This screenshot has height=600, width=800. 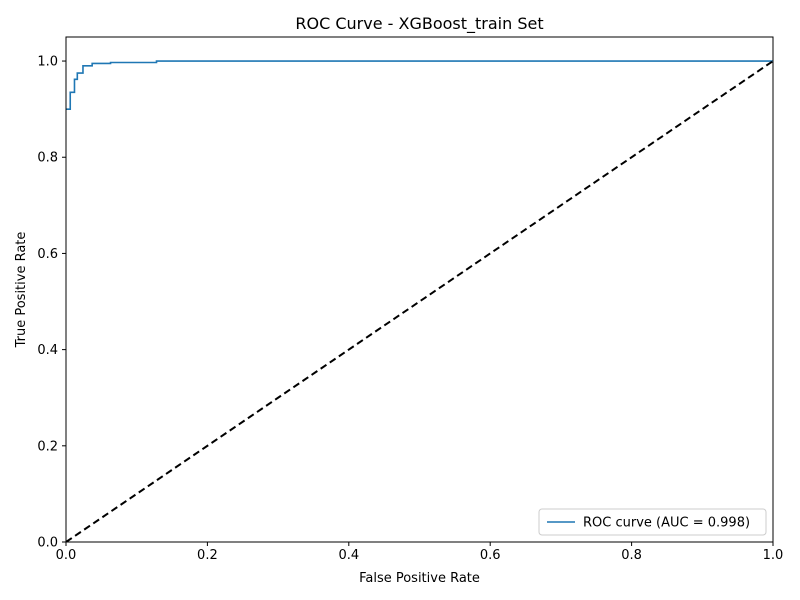 What do you see at coordinates (419, 578) in the screenshot?
I see `x-axis-label: False Positive Rate` at bounding box center [419, 578].